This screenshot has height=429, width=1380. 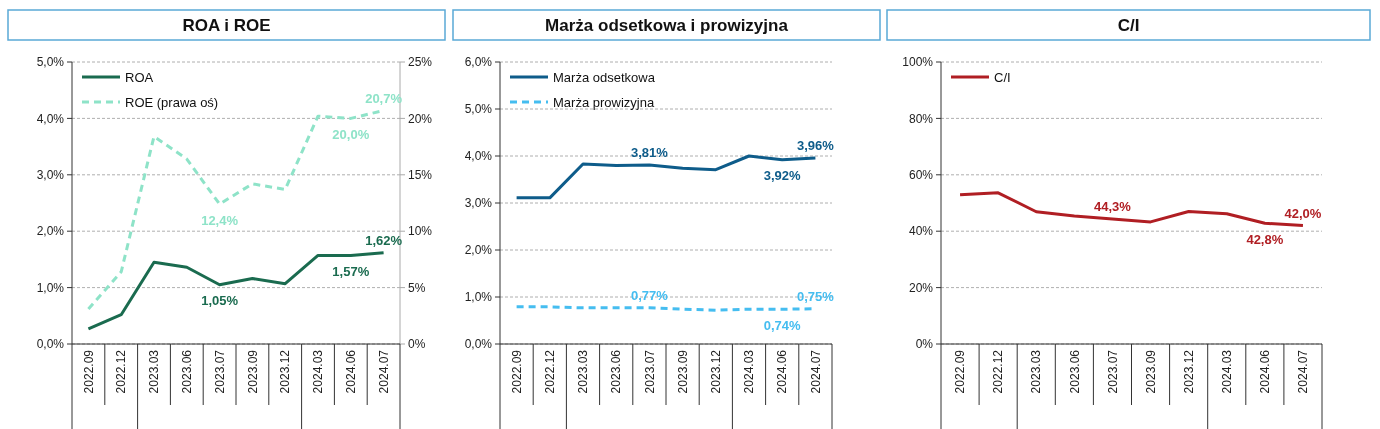 I want to click on y-tick-label: 100%, so click(x=918, y=62).